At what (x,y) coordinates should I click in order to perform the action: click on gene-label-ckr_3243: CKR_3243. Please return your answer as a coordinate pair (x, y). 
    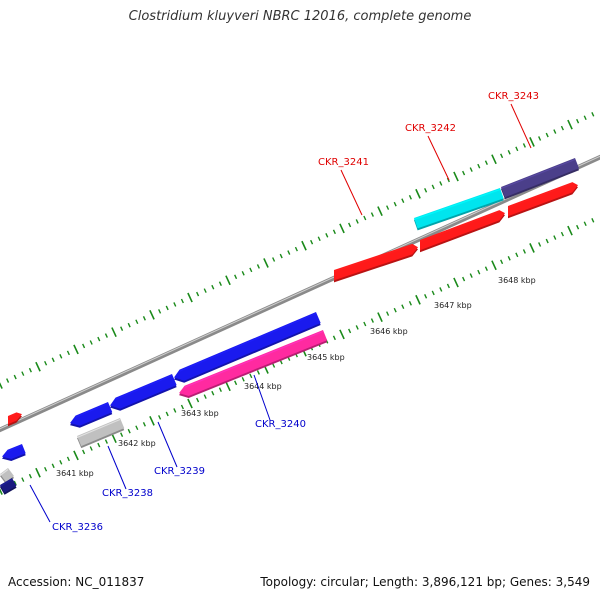
    Looking at the image, I should click on (513, 120).